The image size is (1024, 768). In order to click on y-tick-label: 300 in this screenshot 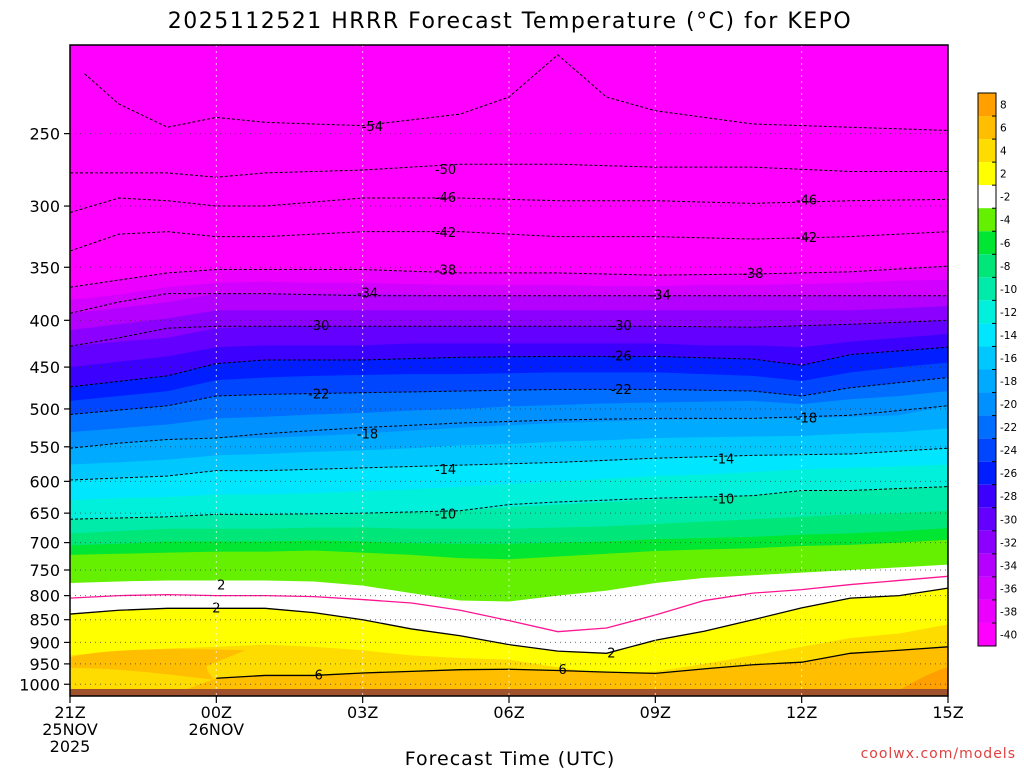, I will do `click(44, 206)`.